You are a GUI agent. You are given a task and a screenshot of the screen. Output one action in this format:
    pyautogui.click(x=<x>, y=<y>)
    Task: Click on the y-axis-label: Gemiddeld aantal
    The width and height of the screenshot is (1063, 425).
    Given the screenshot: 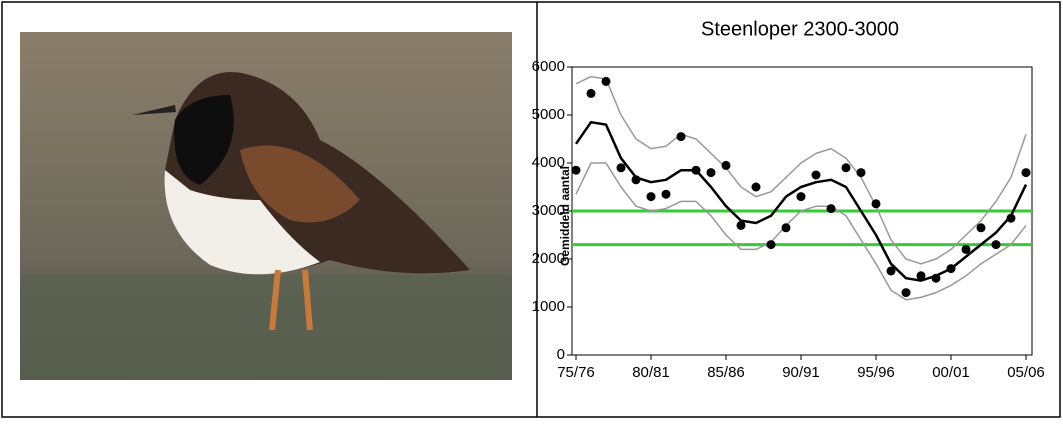 What is the action you would take?
    pyautogui.click(x=565, y=216)
    